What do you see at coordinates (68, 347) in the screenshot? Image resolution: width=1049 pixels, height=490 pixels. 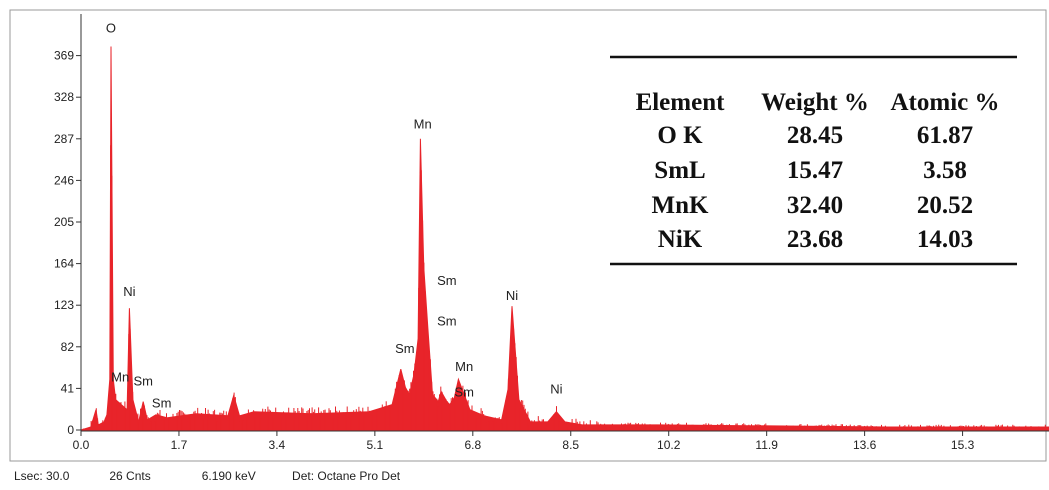 I see `y-tick-label: 82` at bounding box center [68, 347].